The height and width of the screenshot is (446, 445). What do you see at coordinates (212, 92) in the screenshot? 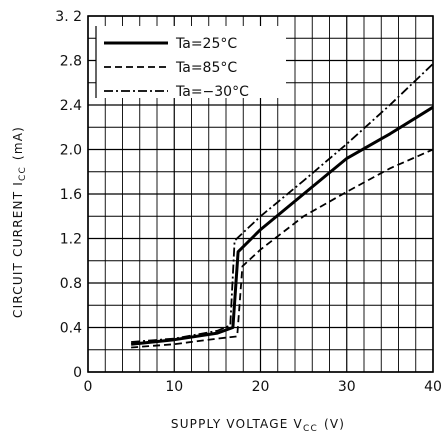
I see `legend-label: Ta=−30°C` at bounding box center [212, 92].